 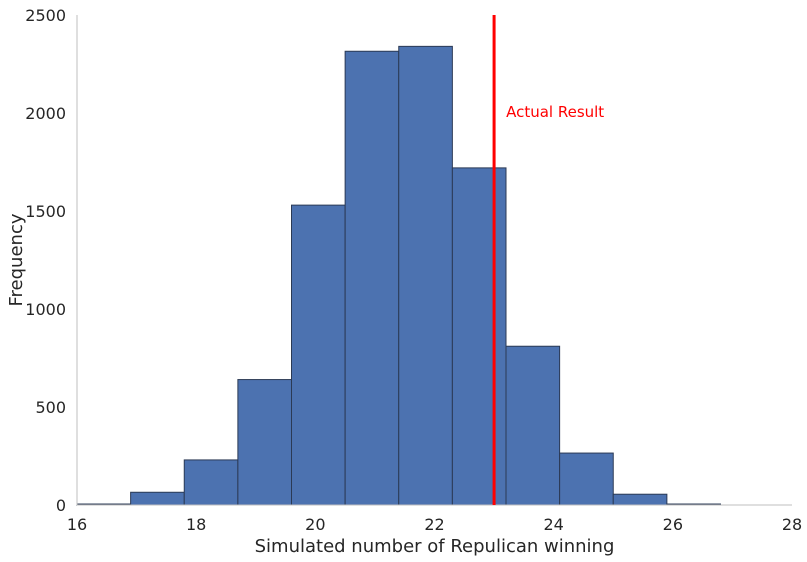 I want to click on x-axis-title: Simulated number of Repulican winning, so click(x=435, y=546).